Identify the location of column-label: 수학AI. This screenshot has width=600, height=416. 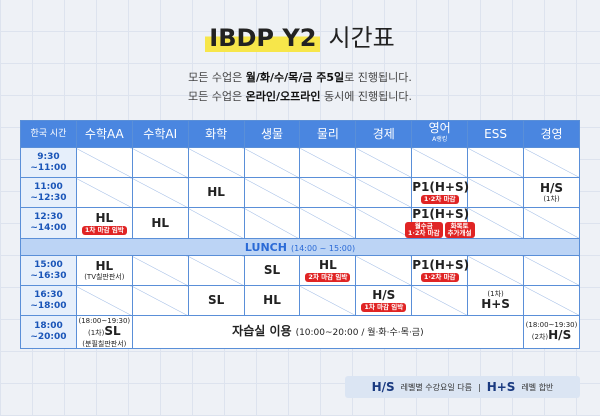
(160, 134).